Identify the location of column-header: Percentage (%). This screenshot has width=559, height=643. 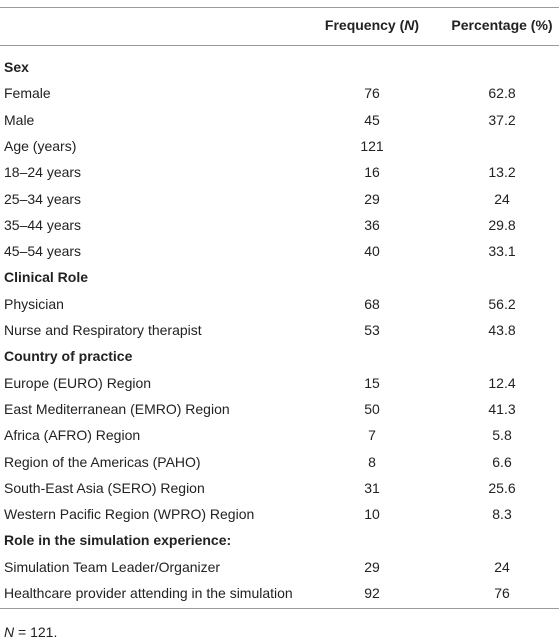
(502, 25).